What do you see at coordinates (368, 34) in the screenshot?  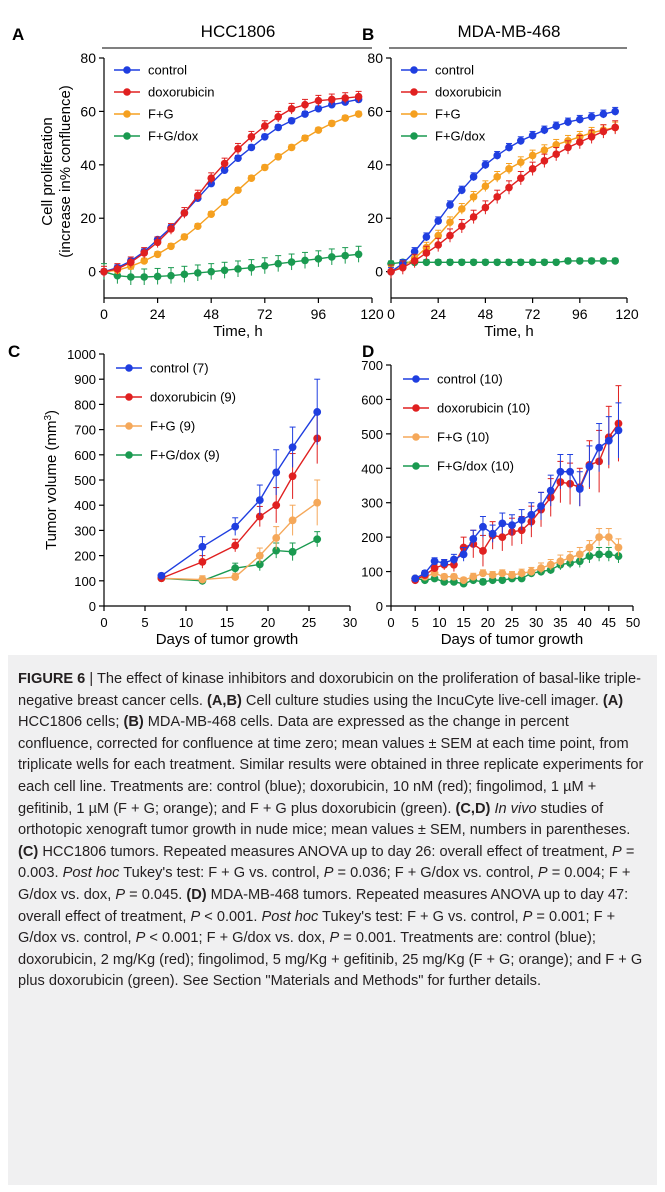 I see `panel-letter: B` at bounding box center [368, 34].